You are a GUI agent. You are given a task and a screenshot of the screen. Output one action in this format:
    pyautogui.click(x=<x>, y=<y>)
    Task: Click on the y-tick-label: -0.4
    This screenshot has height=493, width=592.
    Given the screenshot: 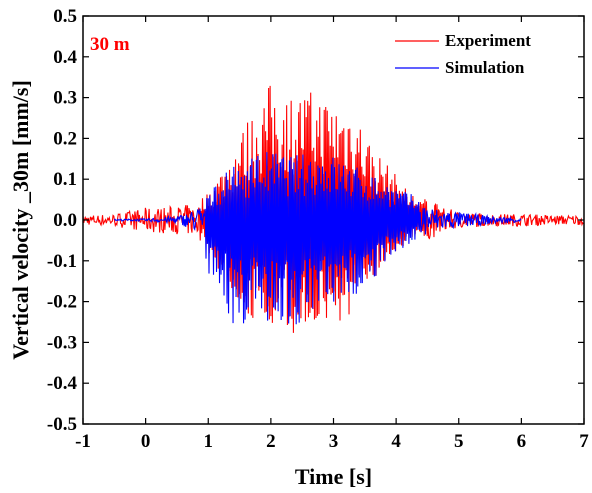 What is the action you would take?
    pyautogui.click(x=62, y=383)
    